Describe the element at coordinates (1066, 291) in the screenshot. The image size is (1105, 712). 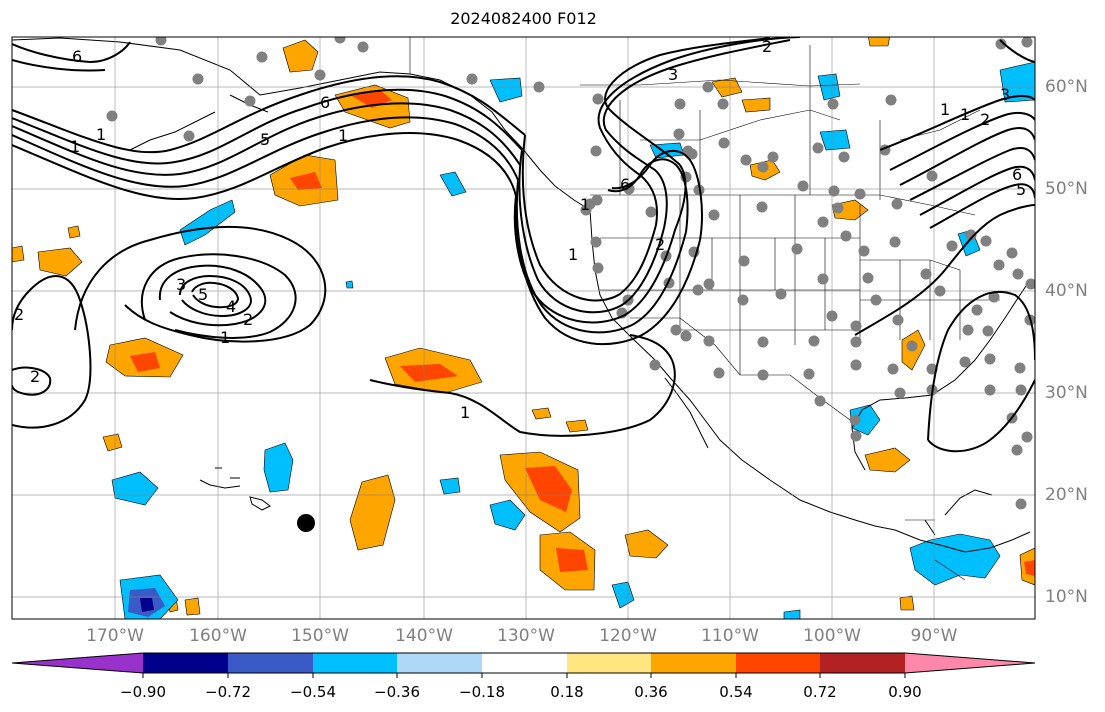
I see `lat-label: 40°N` at that location.